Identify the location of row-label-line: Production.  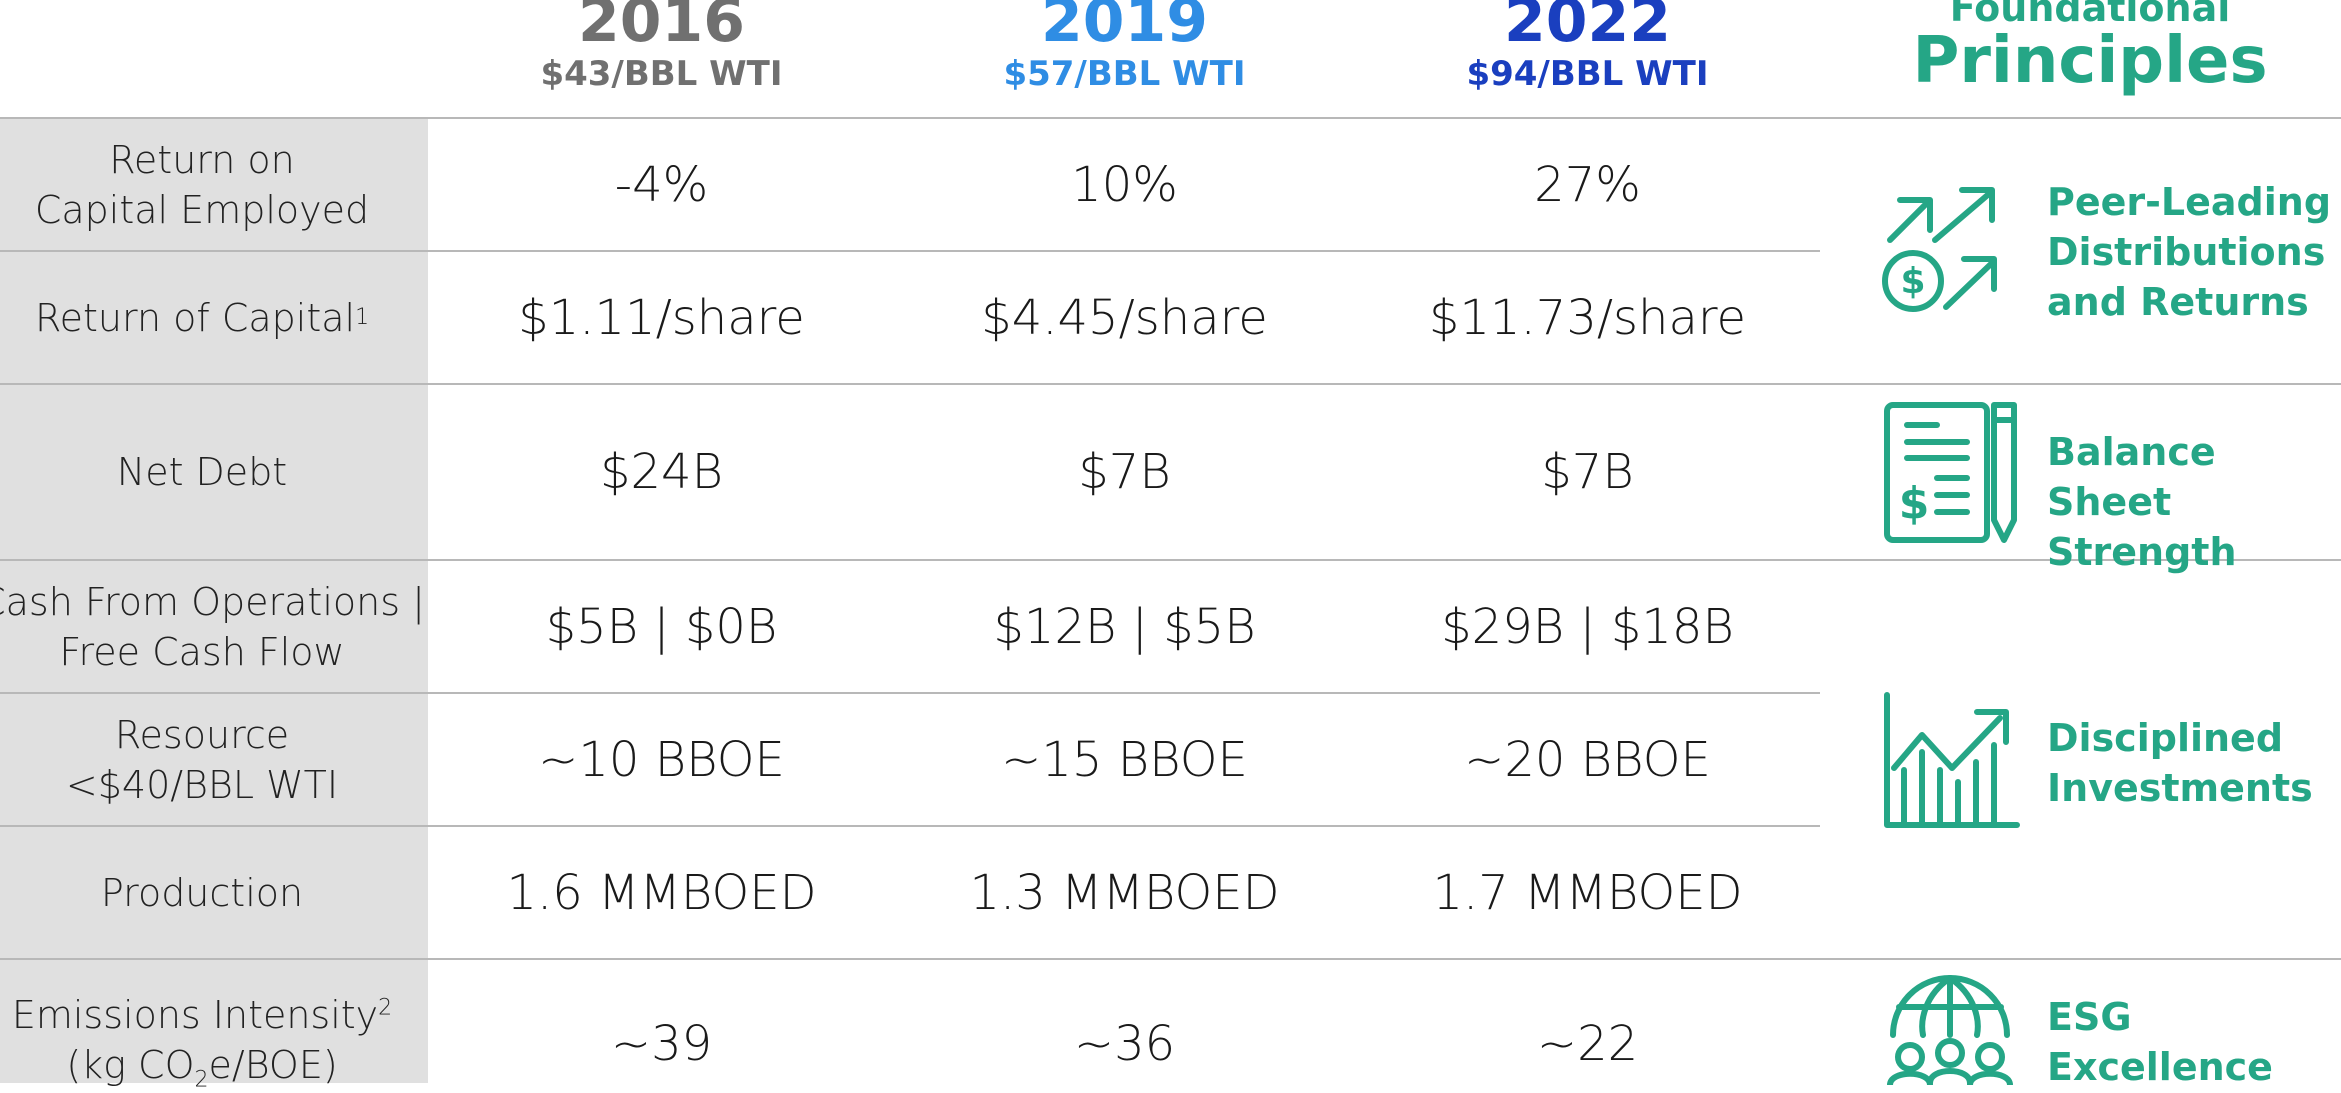
(202, 892).